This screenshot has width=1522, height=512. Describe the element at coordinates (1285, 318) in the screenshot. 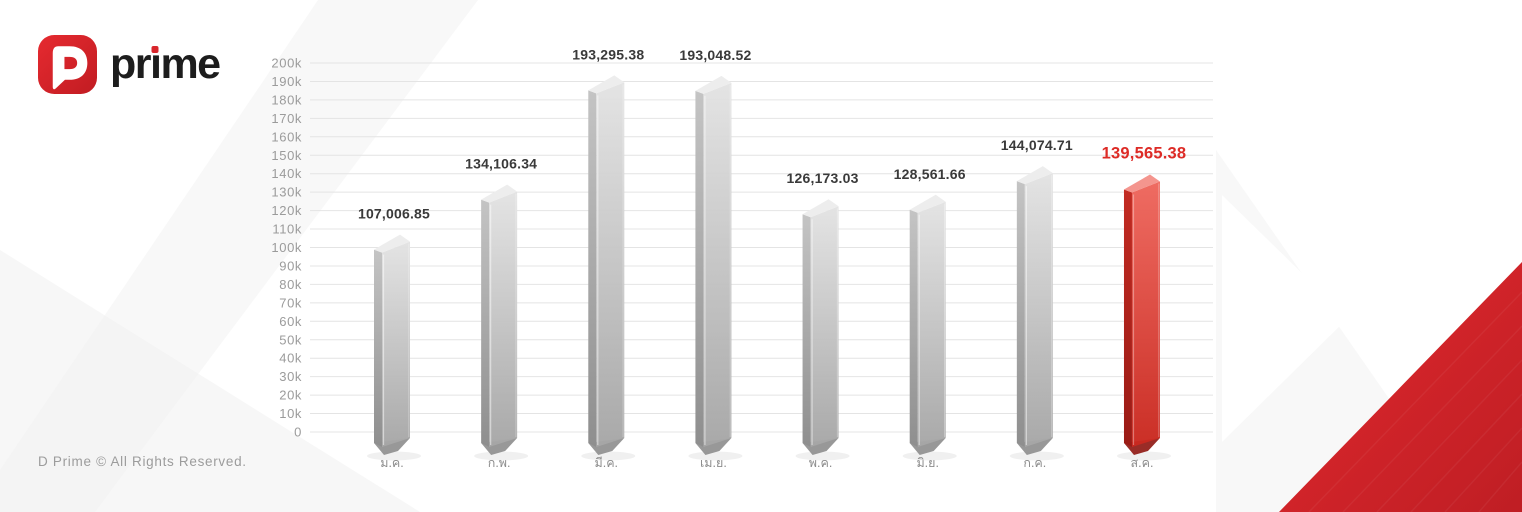

I see `background-chevron` at that location.